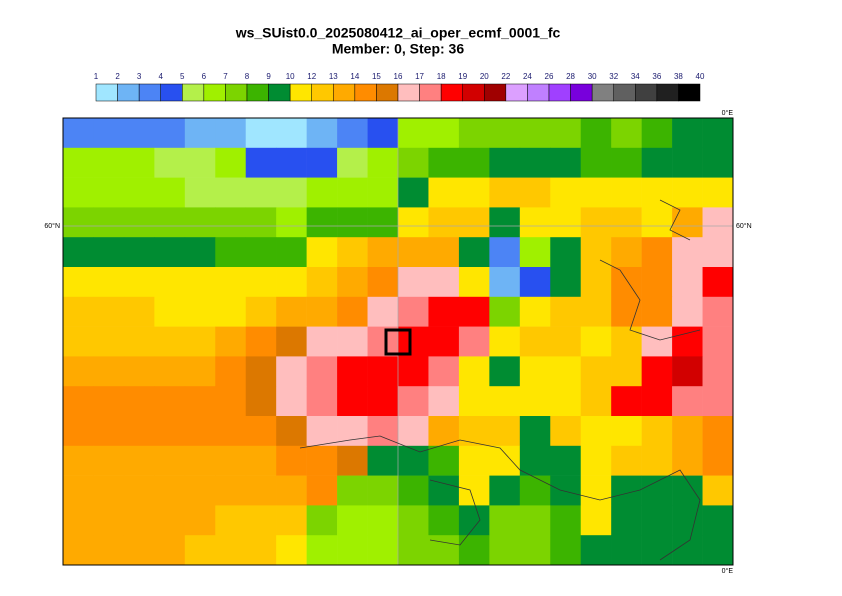 This screenshot has height=596, width=842. What do you see at coordinates (549, 76) in the screenshot?
I see `colorbar-label: 26` at bounding box center [549, 76].